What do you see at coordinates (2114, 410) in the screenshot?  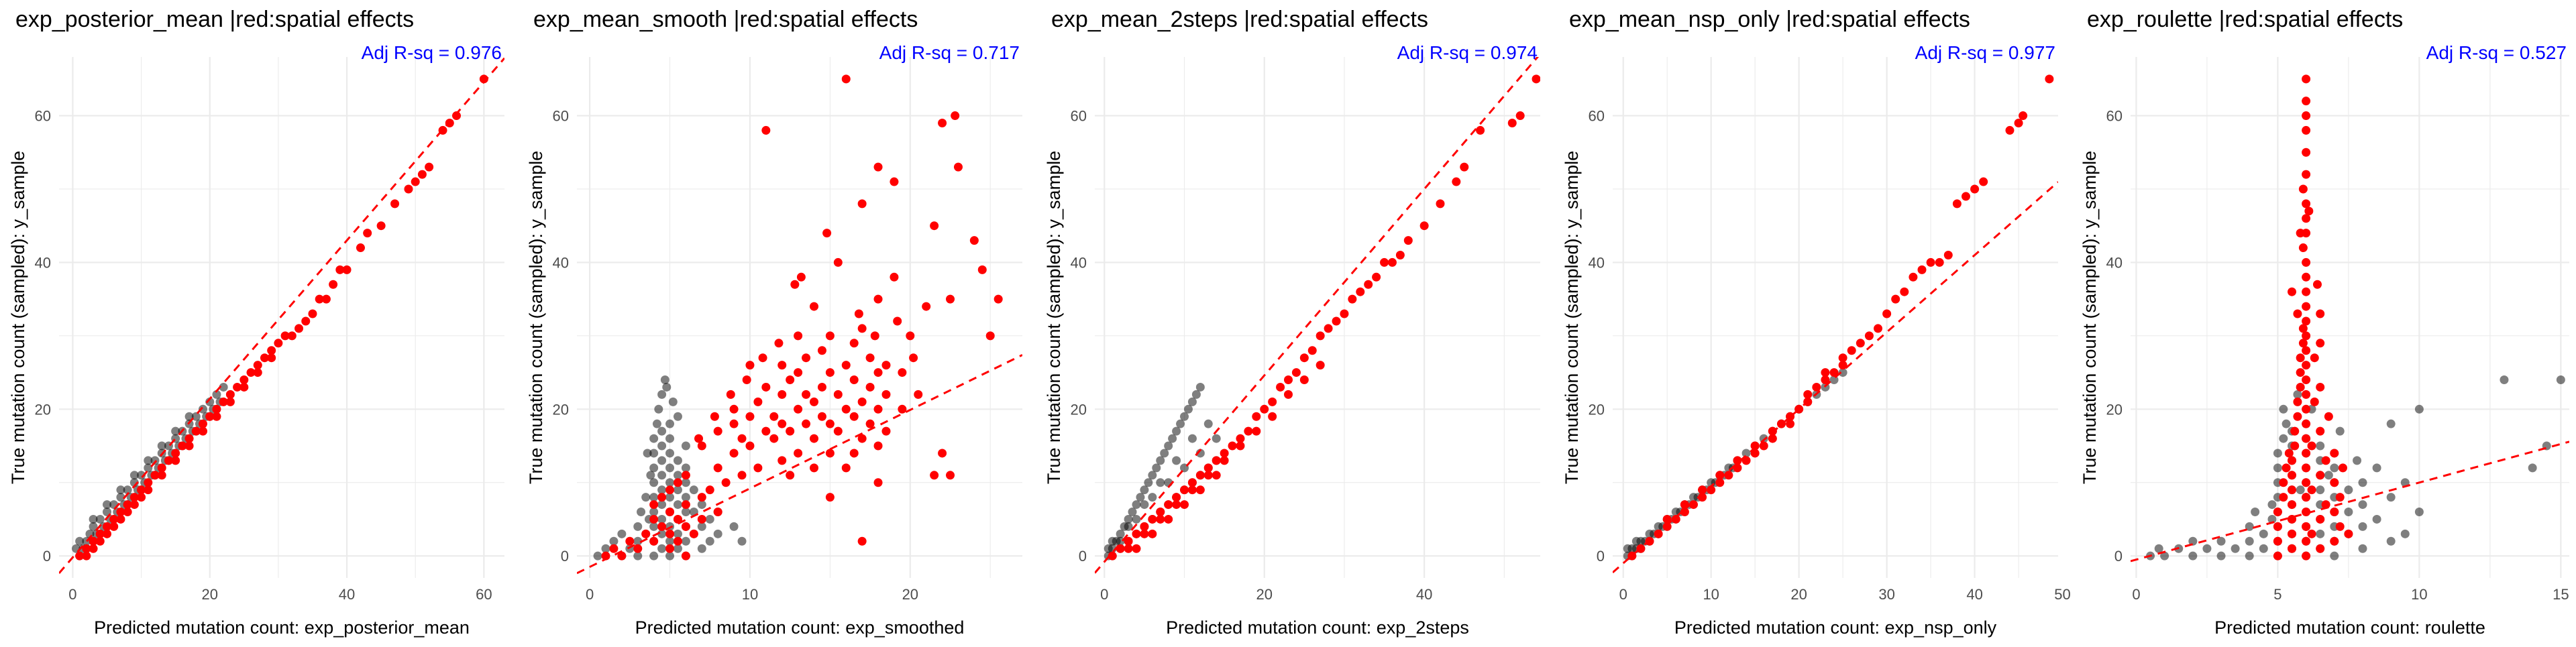 I see `y-tick-label: 20` at bounding box center [2114, 410].